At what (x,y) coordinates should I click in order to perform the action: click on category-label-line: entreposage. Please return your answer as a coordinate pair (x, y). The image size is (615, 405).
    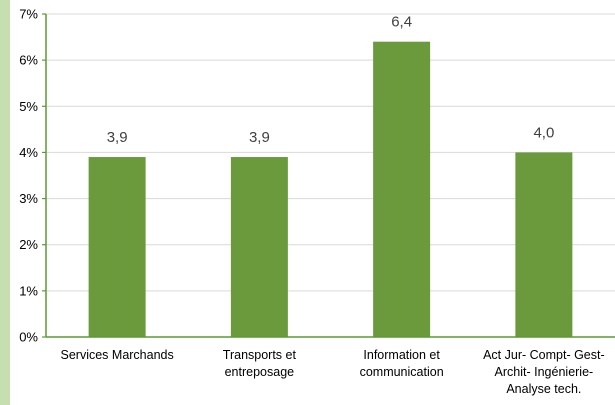
    Looking at the image, I should click on (260, 372).